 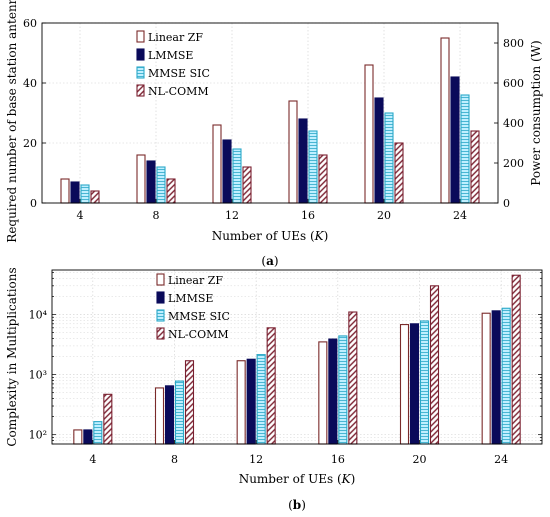 What do you see at coordinates (38, 375) in the screenshot?
I see `y-tick-label: 10³` at bounding box center [38, 375].